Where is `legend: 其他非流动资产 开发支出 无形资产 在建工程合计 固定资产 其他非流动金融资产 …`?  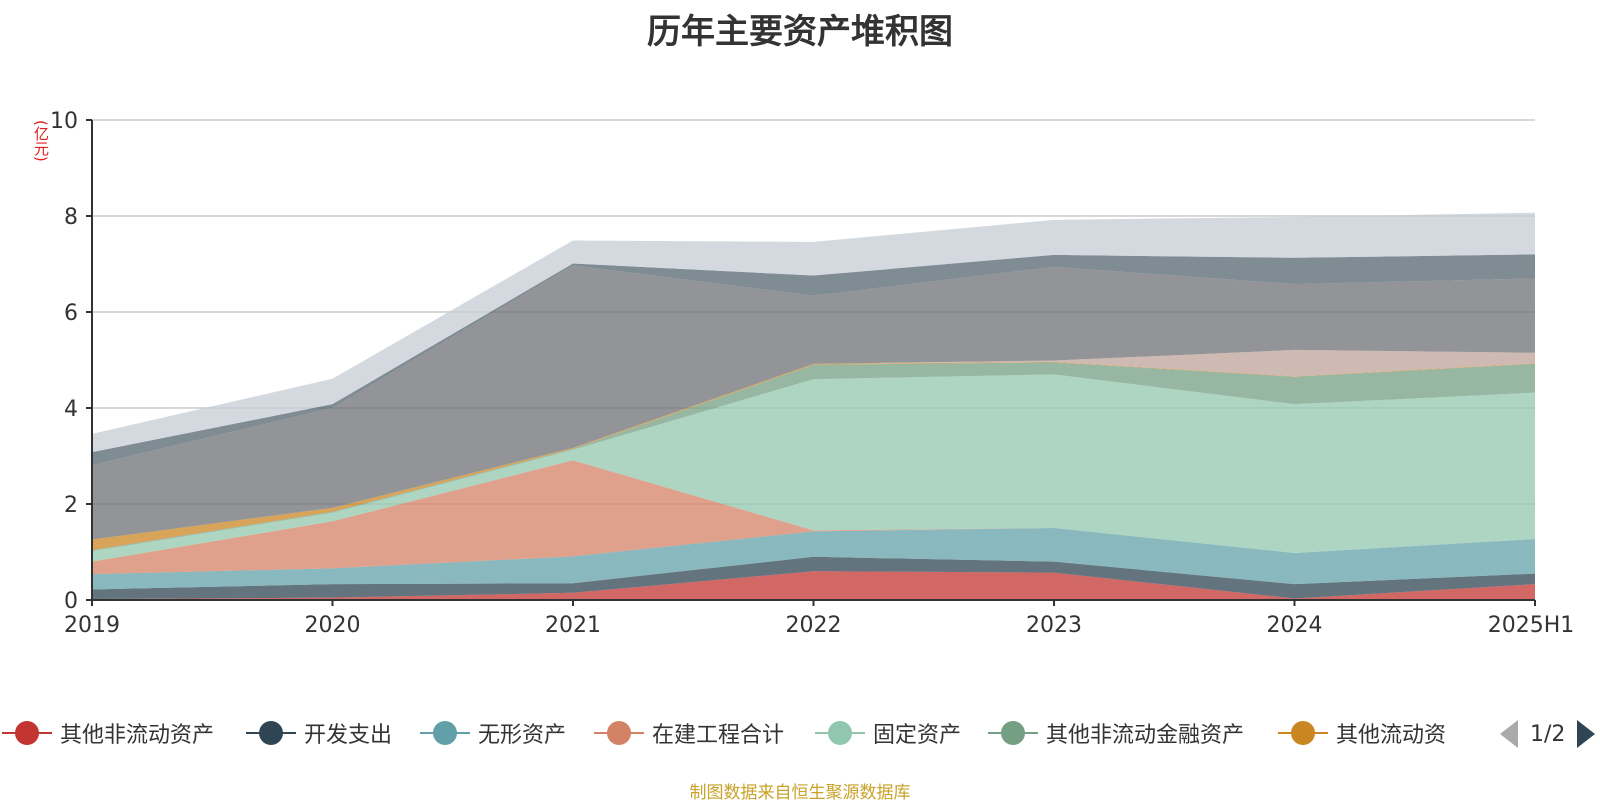
legend: 其他非流动资产 开发支出 无形资产 在建工程合计 固定资产 其他非流动金融资产 … is located at coordinates (800, 733).